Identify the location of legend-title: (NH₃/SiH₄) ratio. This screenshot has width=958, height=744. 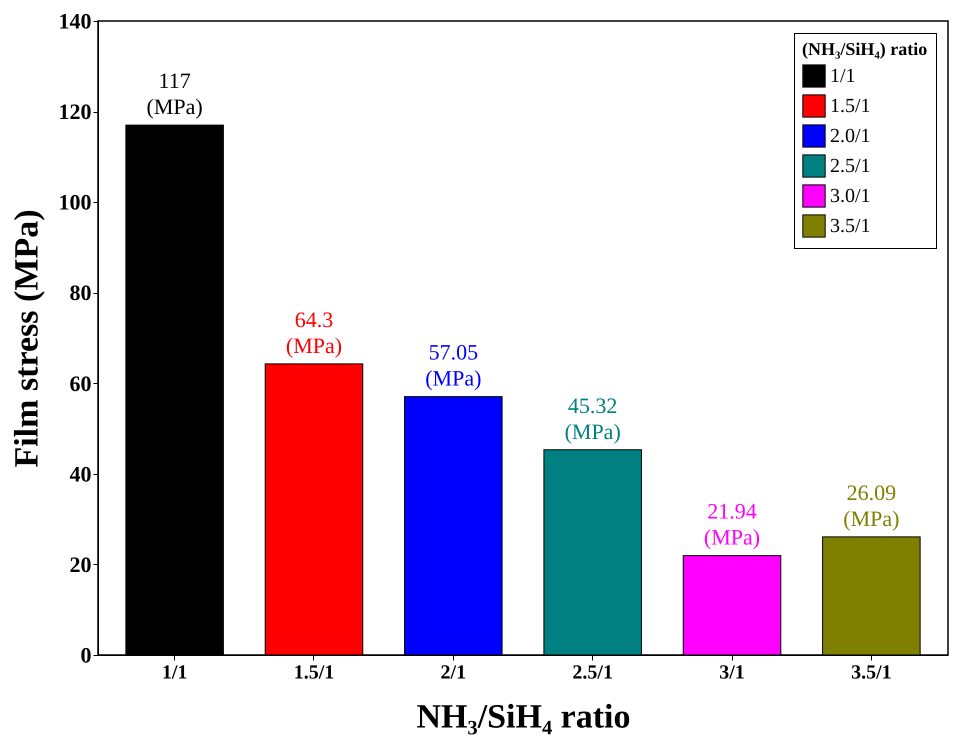
(865, 49).